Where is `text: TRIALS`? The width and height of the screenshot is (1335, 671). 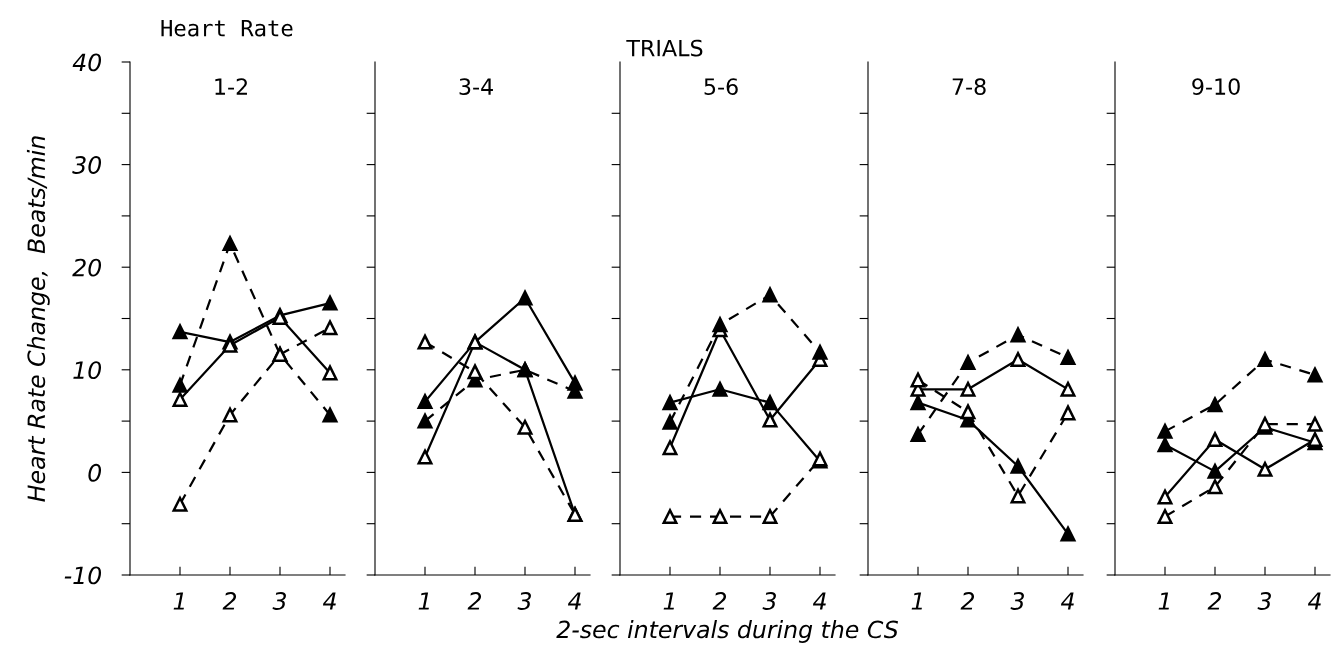 text: TRIALS is located at coordinates (664, 48).